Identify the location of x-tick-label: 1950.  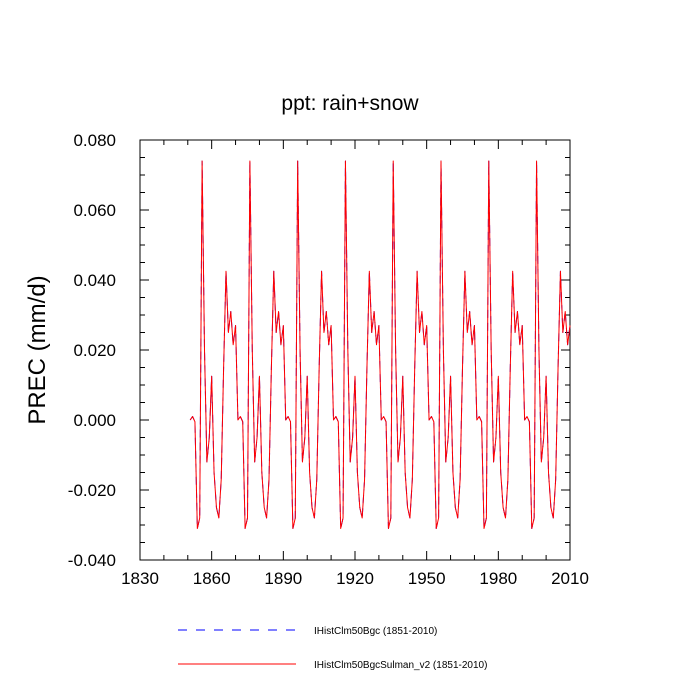
(427, 578).